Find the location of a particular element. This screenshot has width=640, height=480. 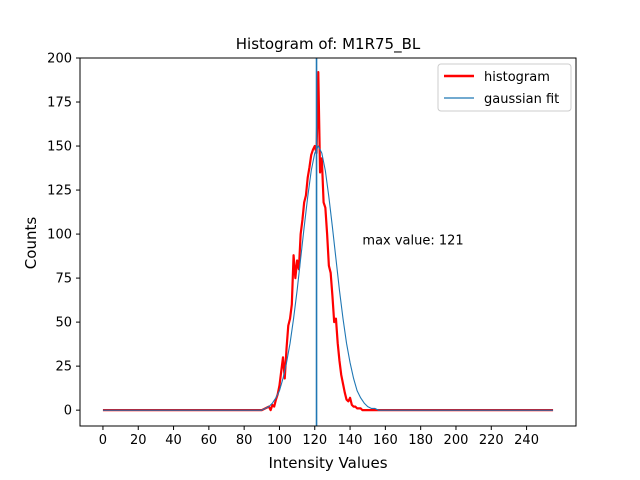

x-tick-label: 240 is located at coordinates (526, 440).